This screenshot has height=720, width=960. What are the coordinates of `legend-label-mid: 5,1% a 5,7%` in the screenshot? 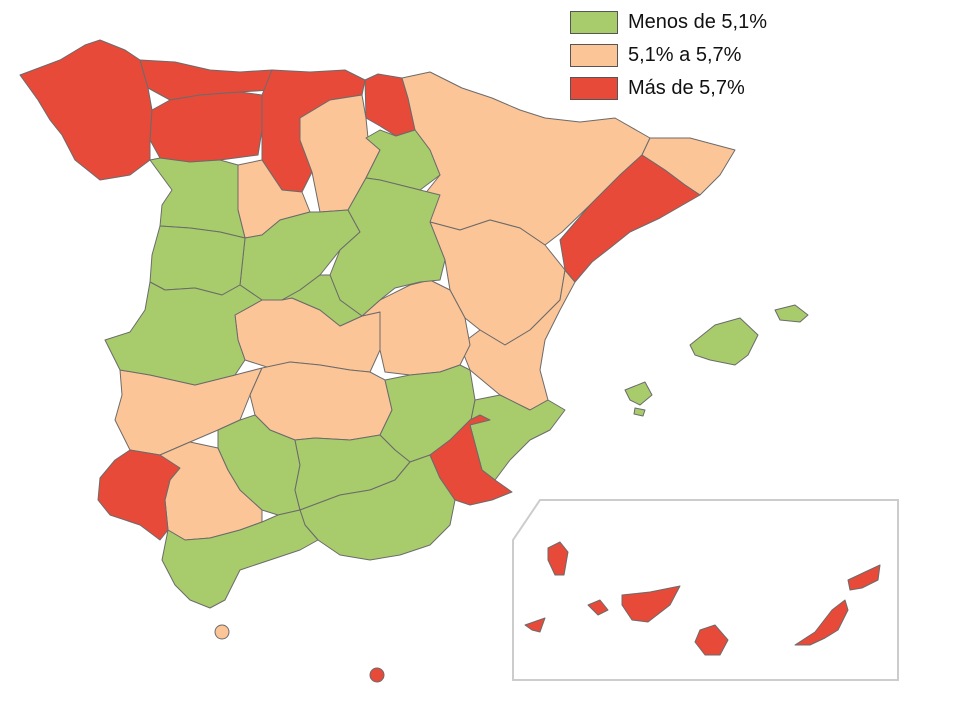 It's located at (685, 55).